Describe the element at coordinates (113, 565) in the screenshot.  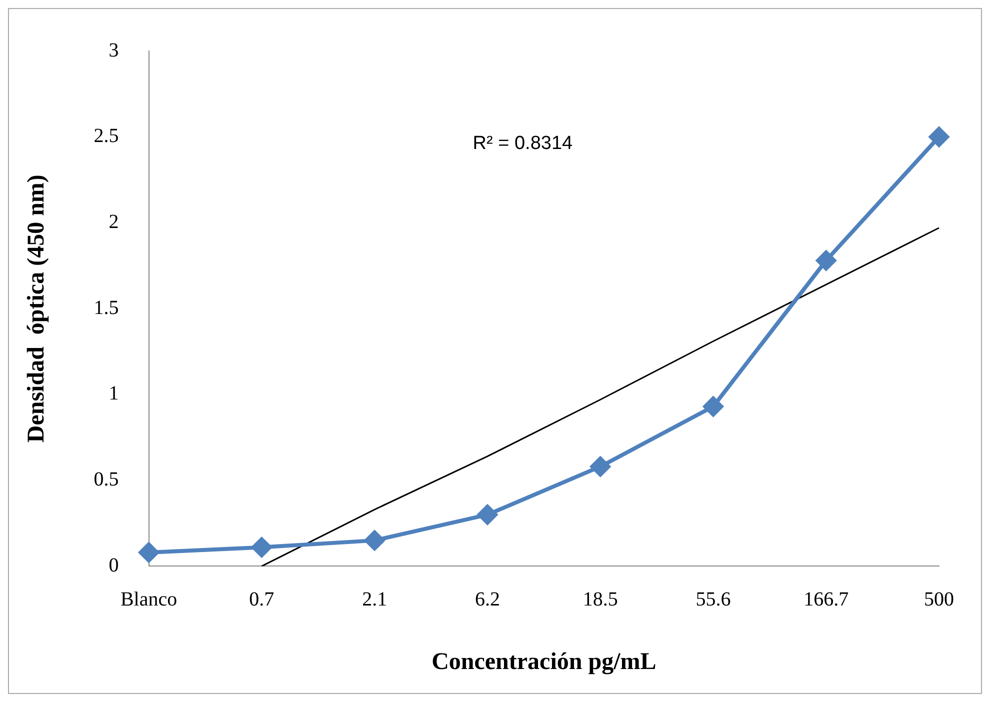
I see `y-tick-label: 0` at that location.